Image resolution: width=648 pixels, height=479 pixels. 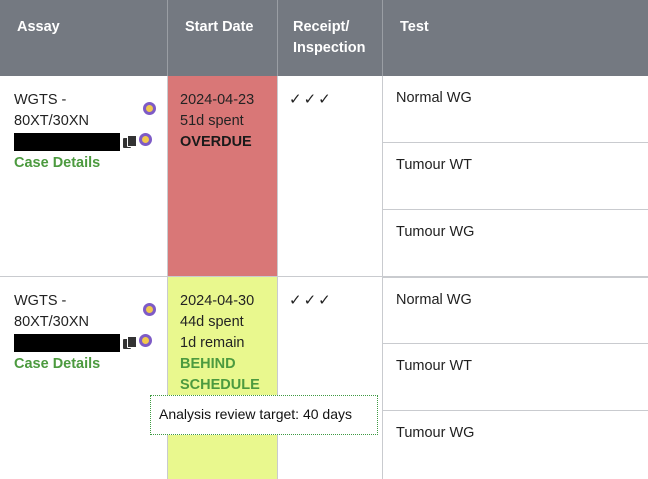 What do you see at coordinates (329, 48) in the screenshot?
I see `column-header-inspection-label: Inspection` at bounding box center [329, 48].